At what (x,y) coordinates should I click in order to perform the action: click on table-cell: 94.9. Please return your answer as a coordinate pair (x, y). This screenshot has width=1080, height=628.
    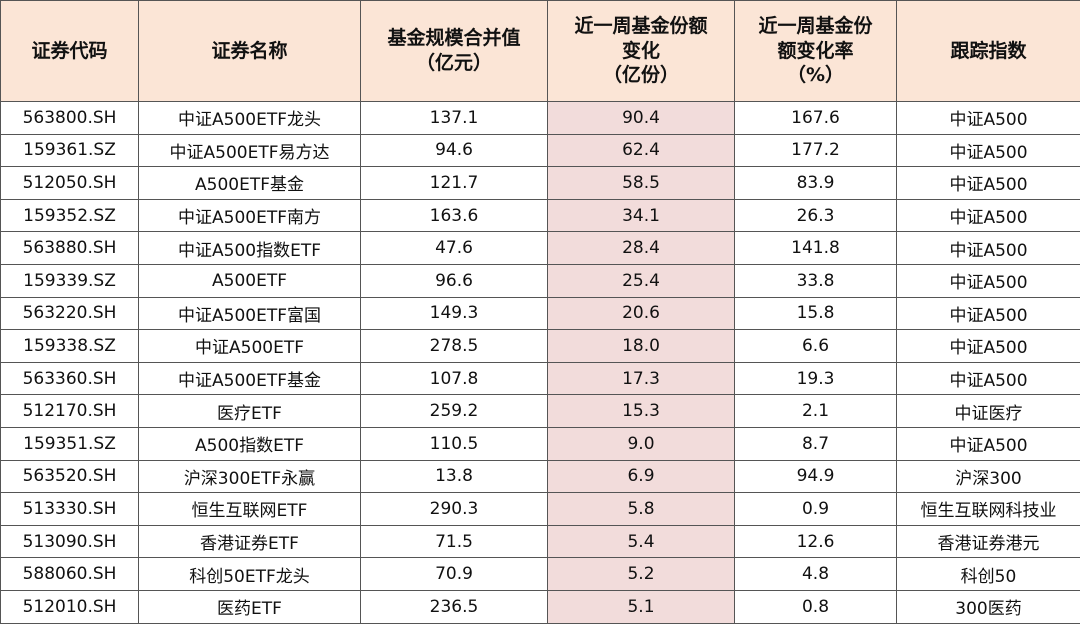
    Looking at the image, I should click on (815, 476).